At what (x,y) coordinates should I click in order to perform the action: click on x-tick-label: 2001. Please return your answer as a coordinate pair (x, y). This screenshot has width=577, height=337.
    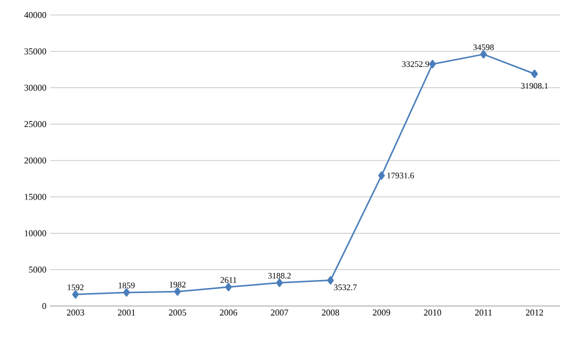
    Looking at the image, I should click on (126, 313).